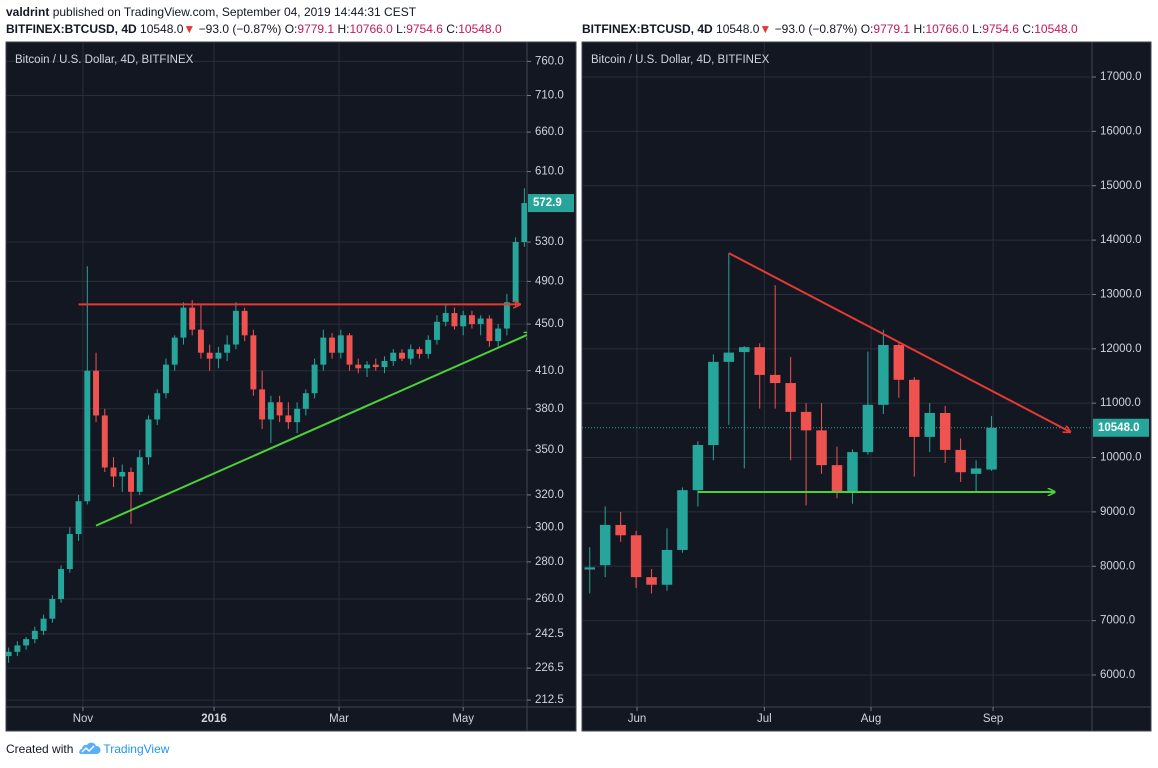  Describe the element at coordinates (549, 409) in the screenshot. I see `y-tick-label: 380.0` at that location.